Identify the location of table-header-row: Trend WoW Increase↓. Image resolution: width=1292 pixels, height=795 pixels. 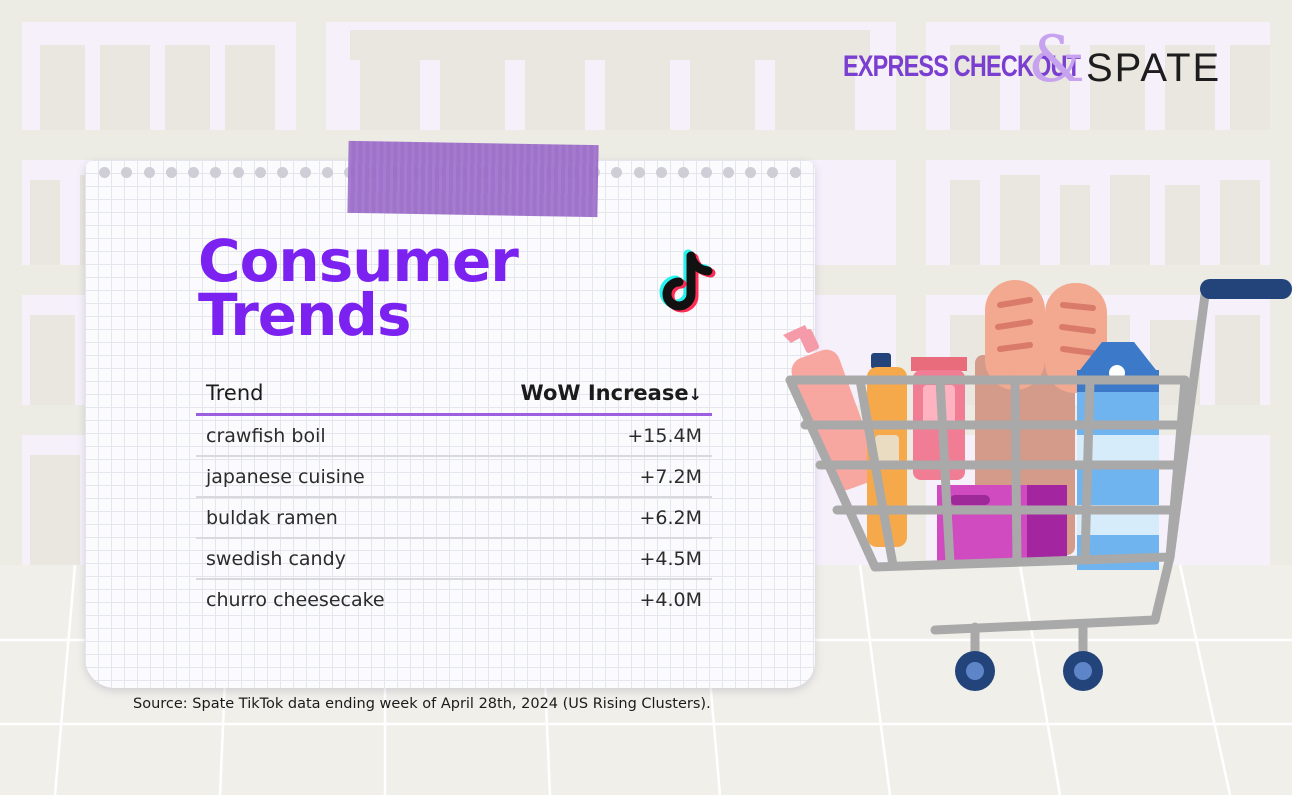
(454, 394).